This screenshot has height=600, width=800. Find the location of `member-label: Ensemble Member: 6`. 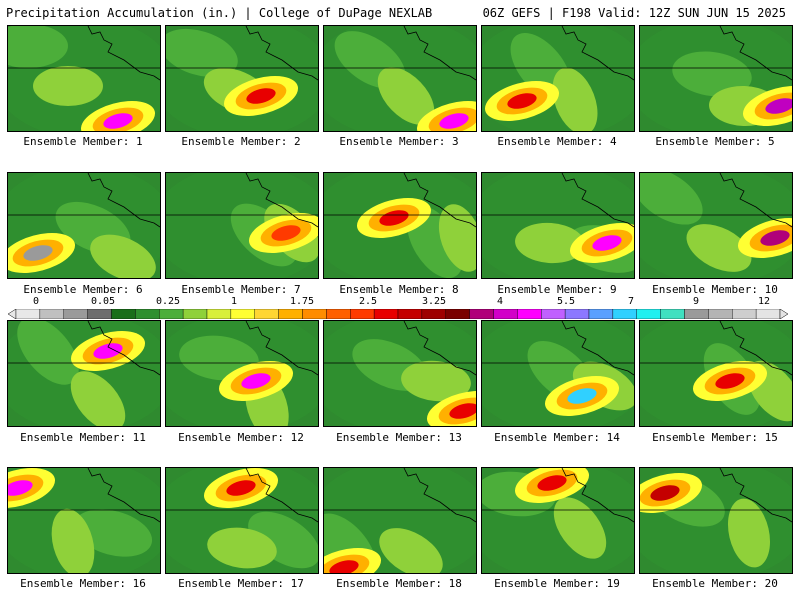

member-label: Ensemble Member: 6 is located at coordinates (83, 289).